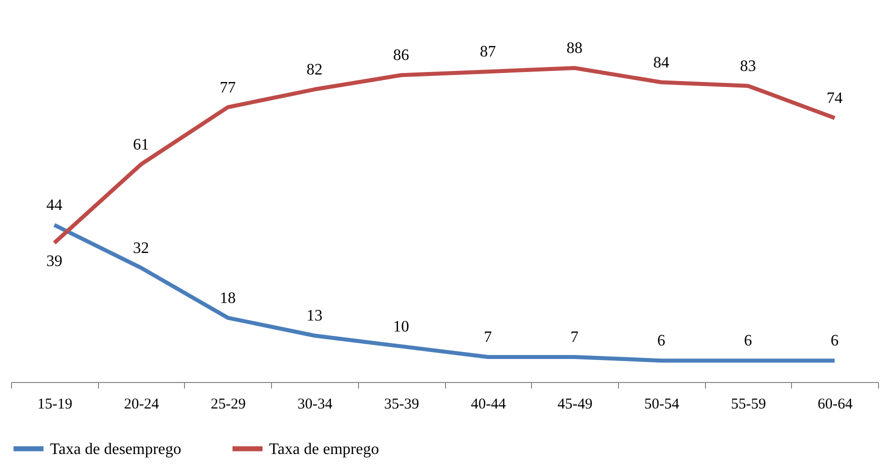 Image resolution: width=885 pixels, height=469 pixels. I want to click on data-label: 18, so click(228, 298).